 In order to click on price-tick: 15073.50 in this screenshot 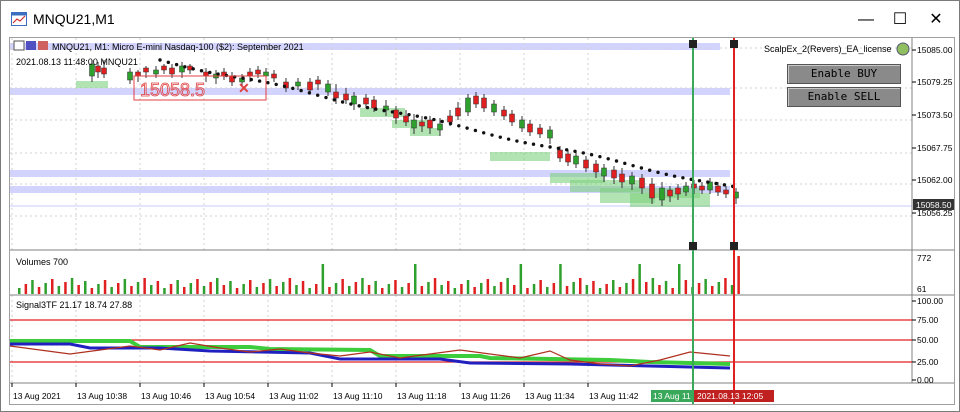, I will do `click(935, 115)`.